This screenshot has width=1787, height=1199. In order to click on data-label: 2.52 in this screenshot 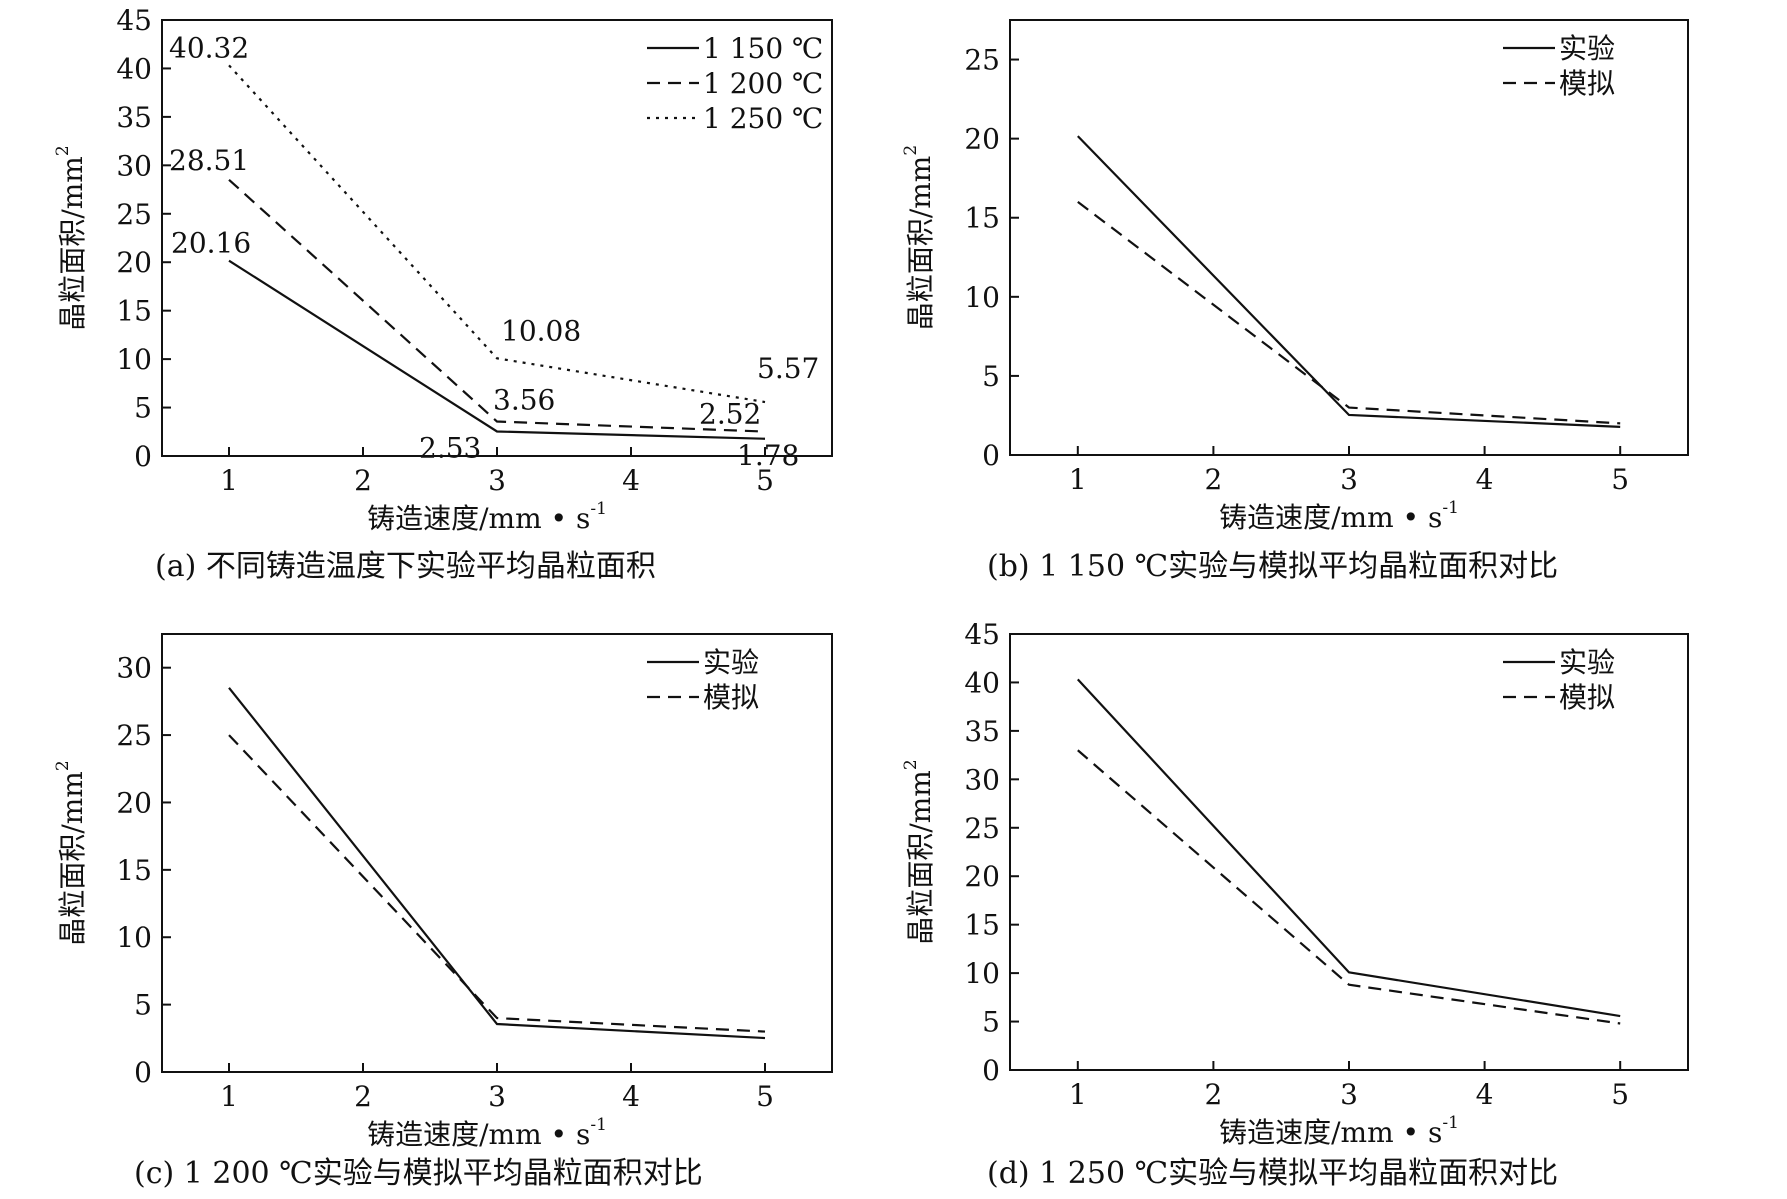, I will do `click(730, 414)`.